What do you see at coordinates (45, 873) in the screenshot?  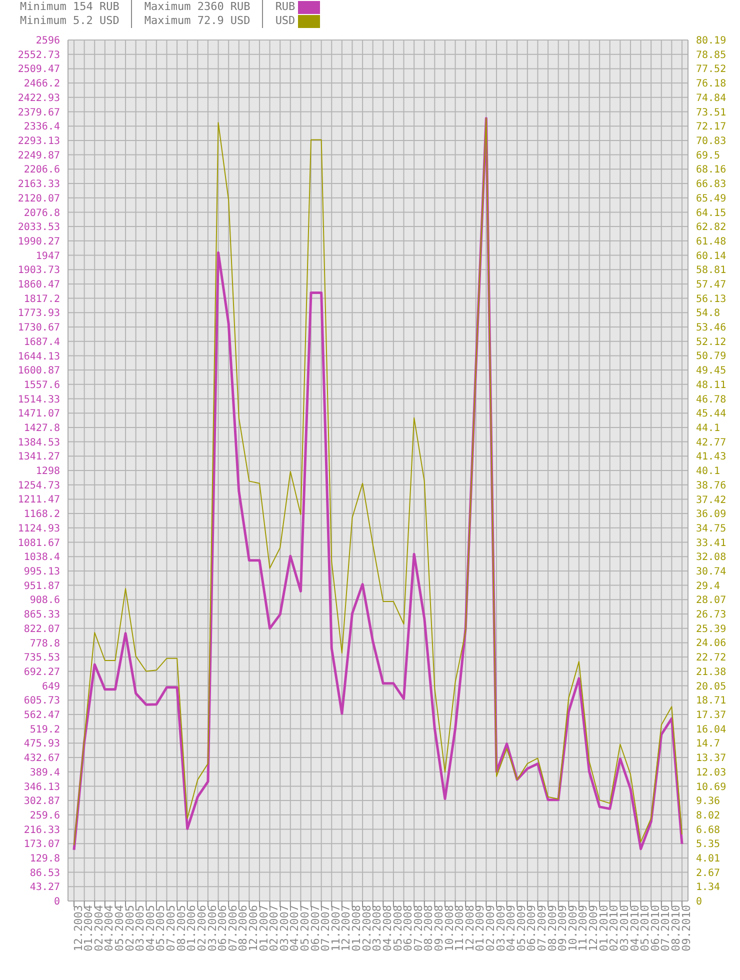 I see `y-tick-label: 86.53` at bounding box center [45, 873].